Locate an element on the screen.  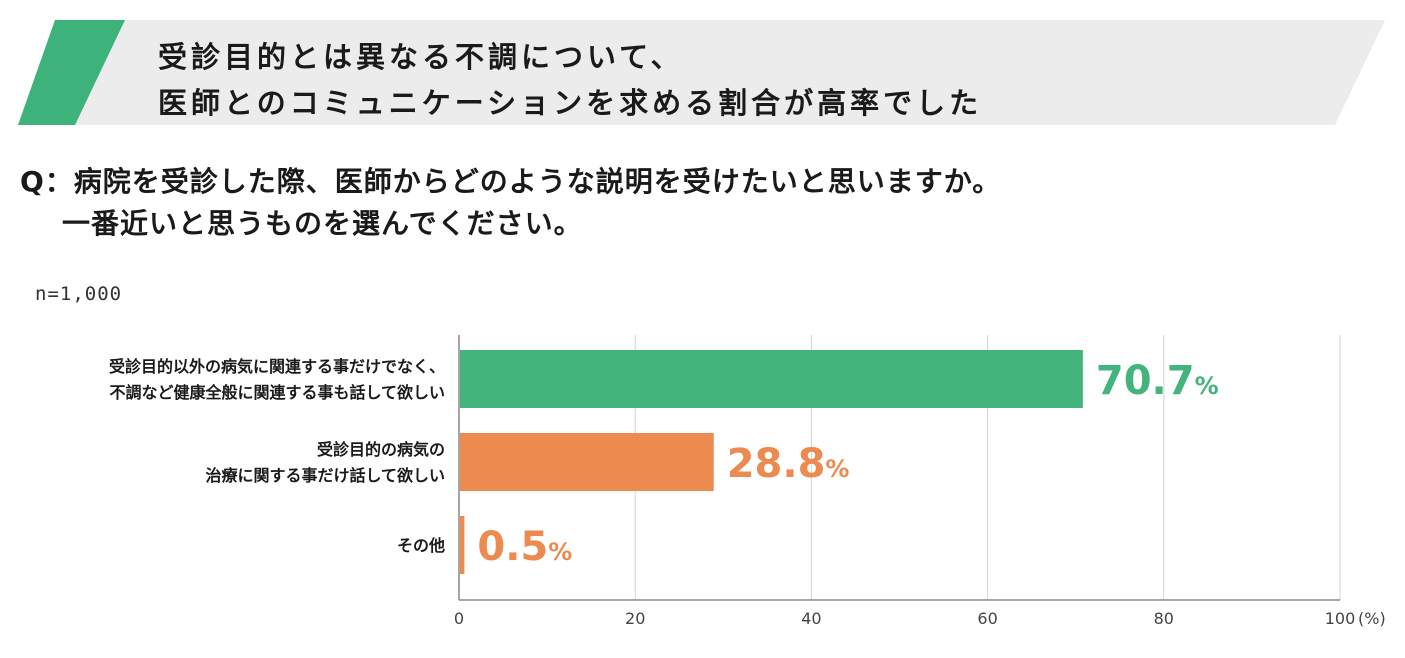
value-label: 0.5% is located at coordinates (524, 547).